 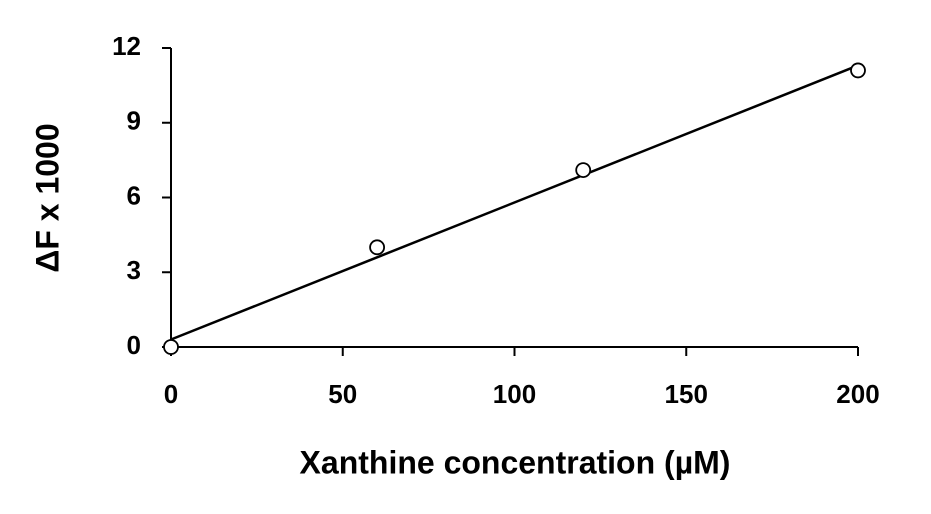 What do you see at coordinates (134, 270) in the screenshot?
I see `y-tick-label: 3` at bounding box center [134, 270].